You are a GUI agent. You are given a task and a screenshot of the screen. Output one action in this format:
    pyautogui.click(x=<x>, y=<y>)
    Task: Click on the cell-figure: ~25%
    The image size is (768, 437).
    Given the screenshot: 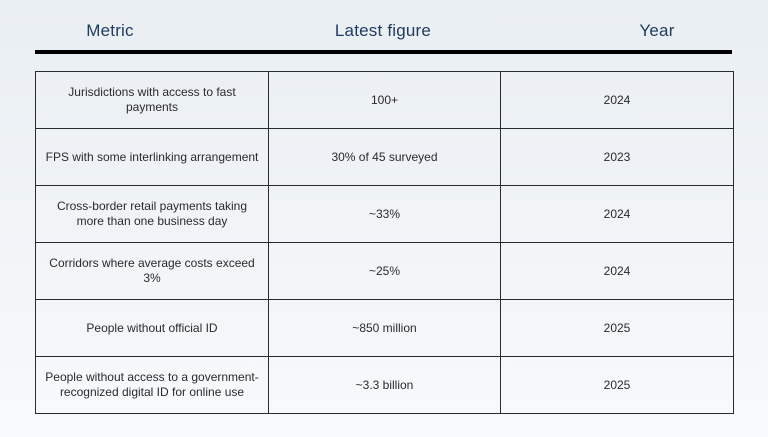 What is the action you would take?
    pyautogui.click(x=384, y=271)
    